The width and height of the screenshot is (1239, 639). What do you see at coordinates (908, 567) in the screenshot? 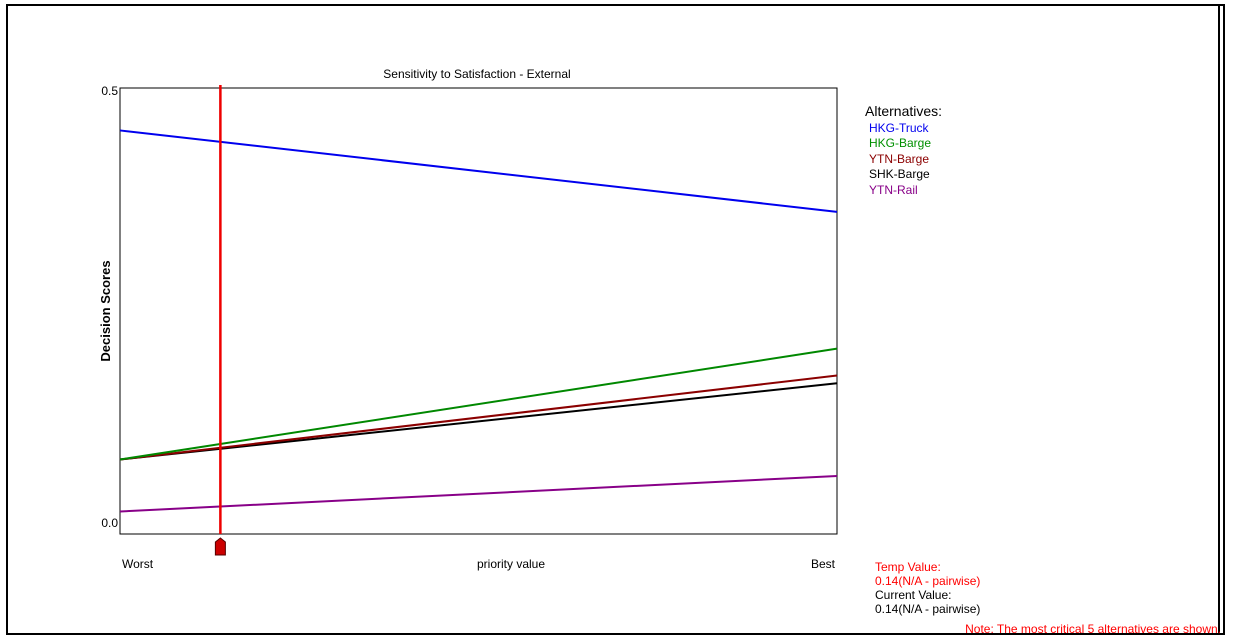
I see `temp-value-label: Temp Value:` at bounding box center [908, 567].